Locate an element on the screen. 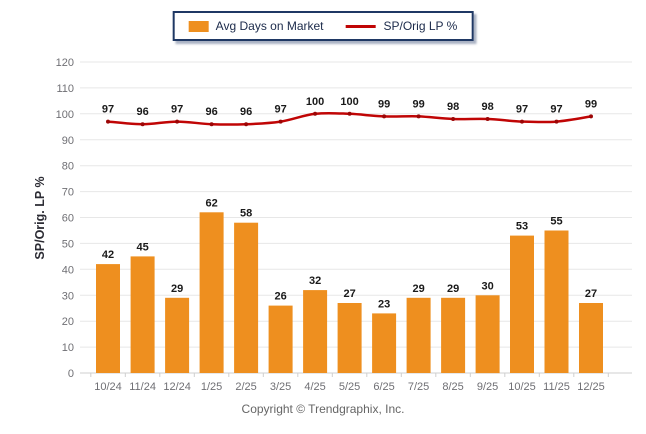  y-axis-tick-label: 10 is located at coordinates (68, 348).